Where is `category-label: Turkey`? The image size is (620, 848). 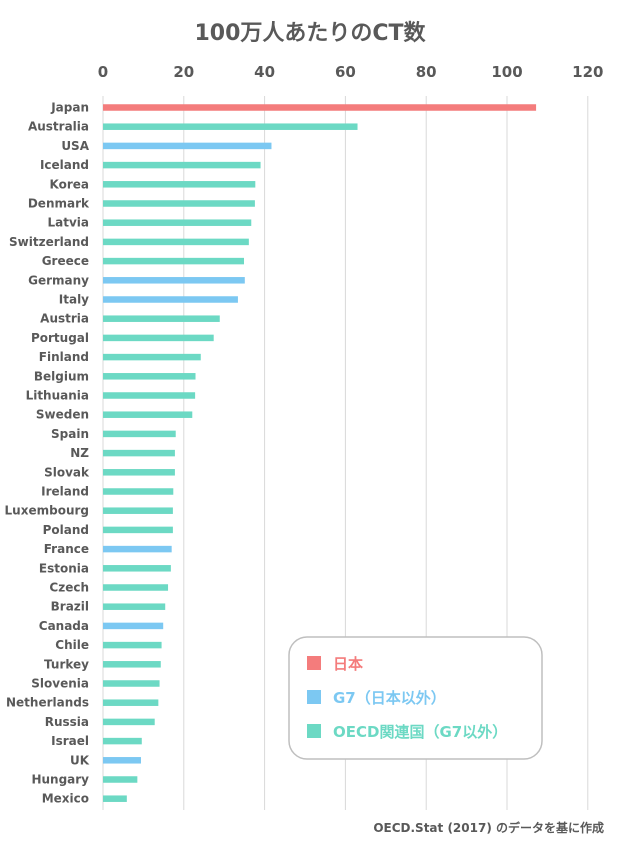 category-label: Turkey is located at coordinates (66, 664).